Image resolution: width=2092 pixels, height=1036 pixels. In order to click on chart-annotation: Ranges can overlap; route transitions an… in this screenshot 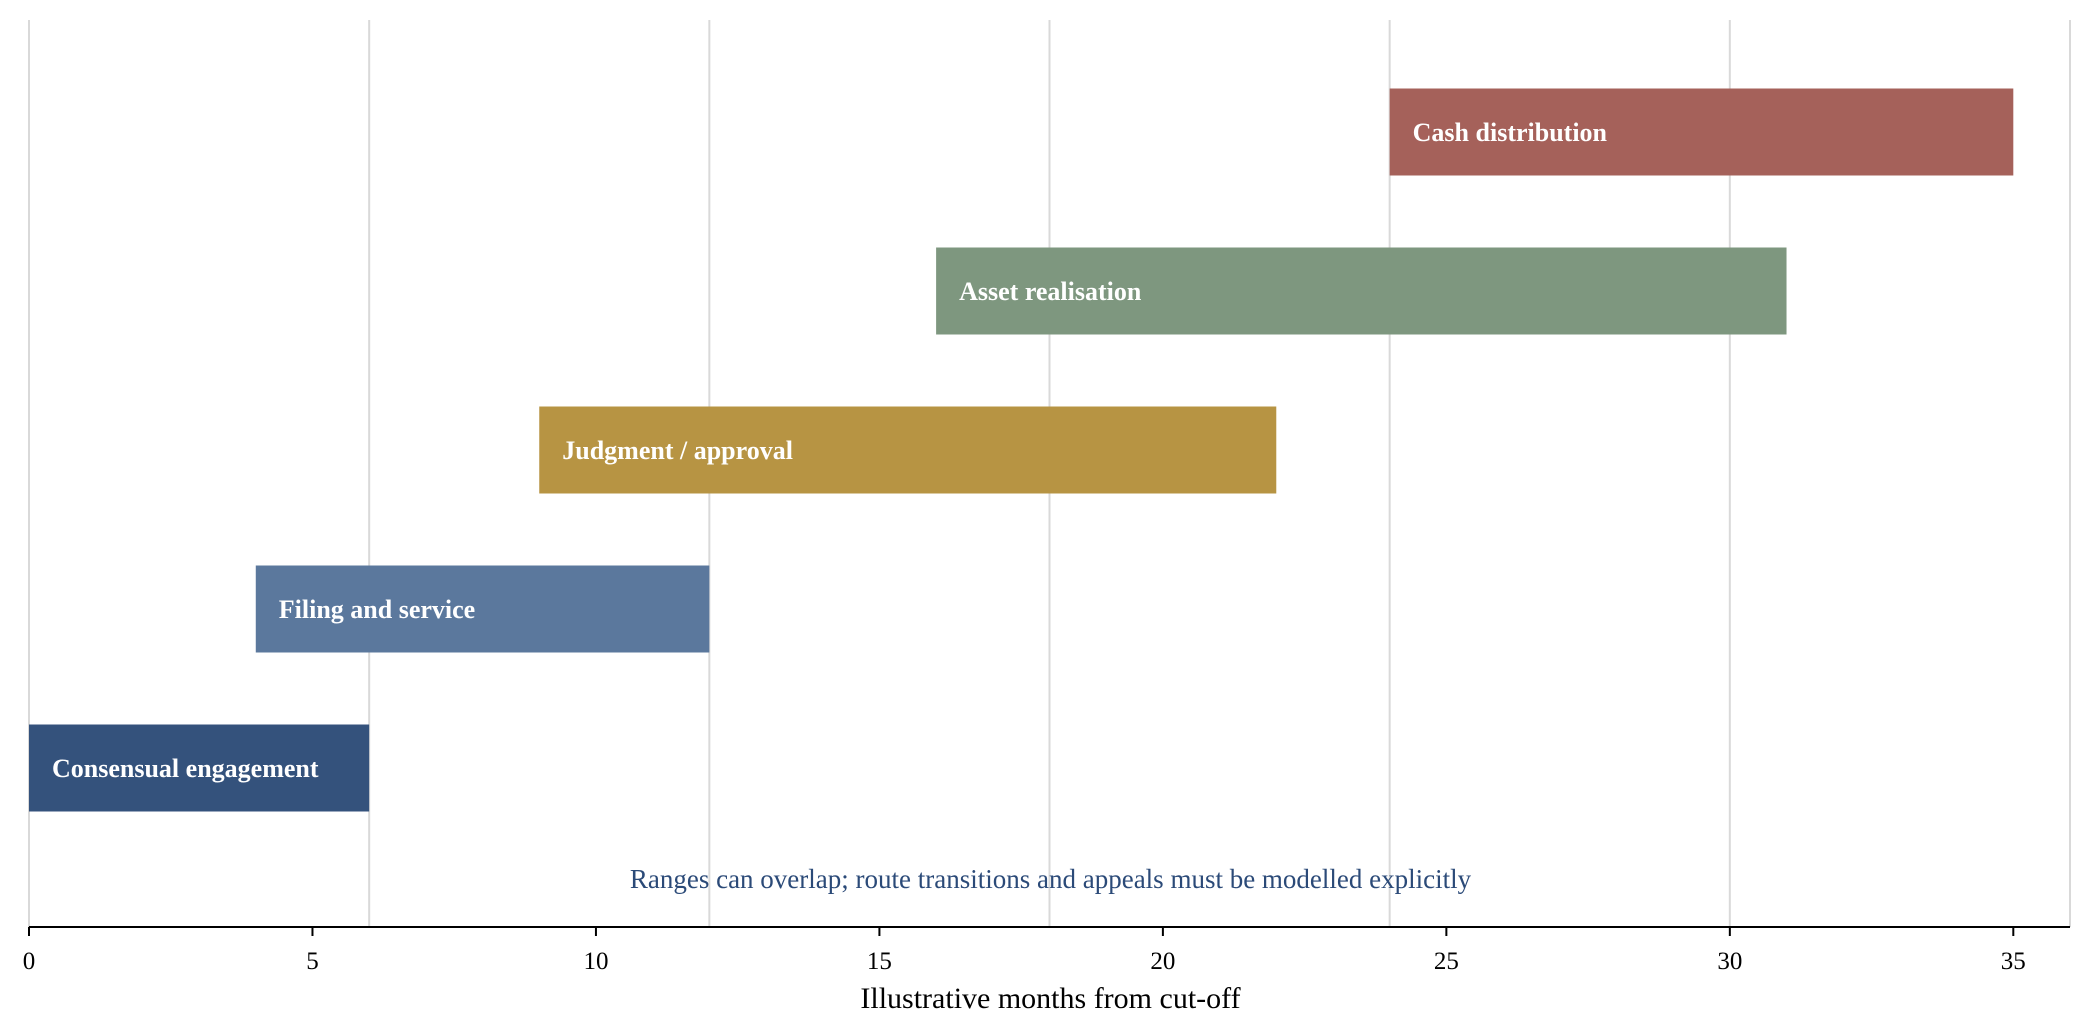, I will do `click(1051, 879)`.